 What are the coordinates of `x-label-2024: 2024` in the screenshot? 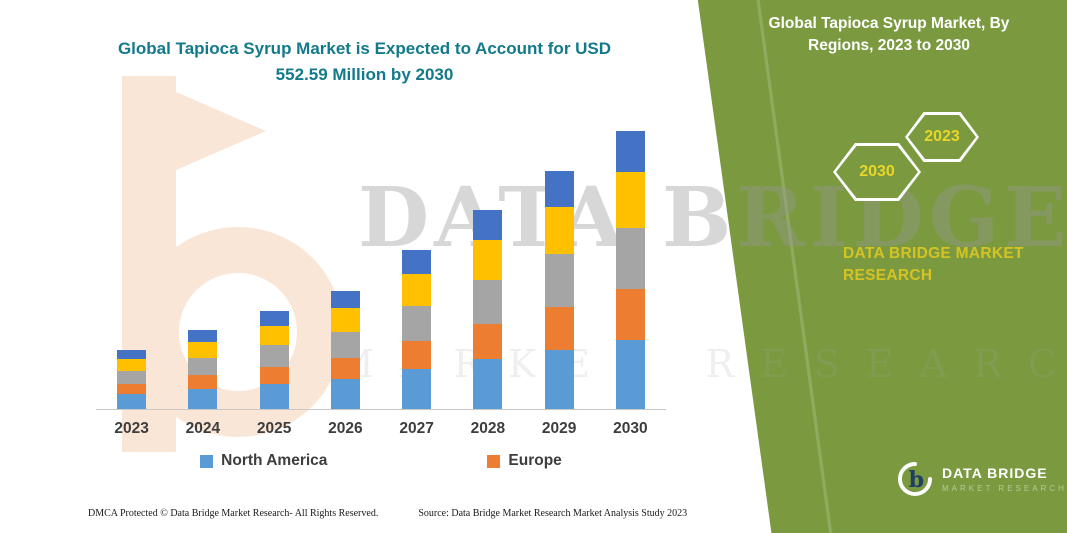 It's located at (203, 428).